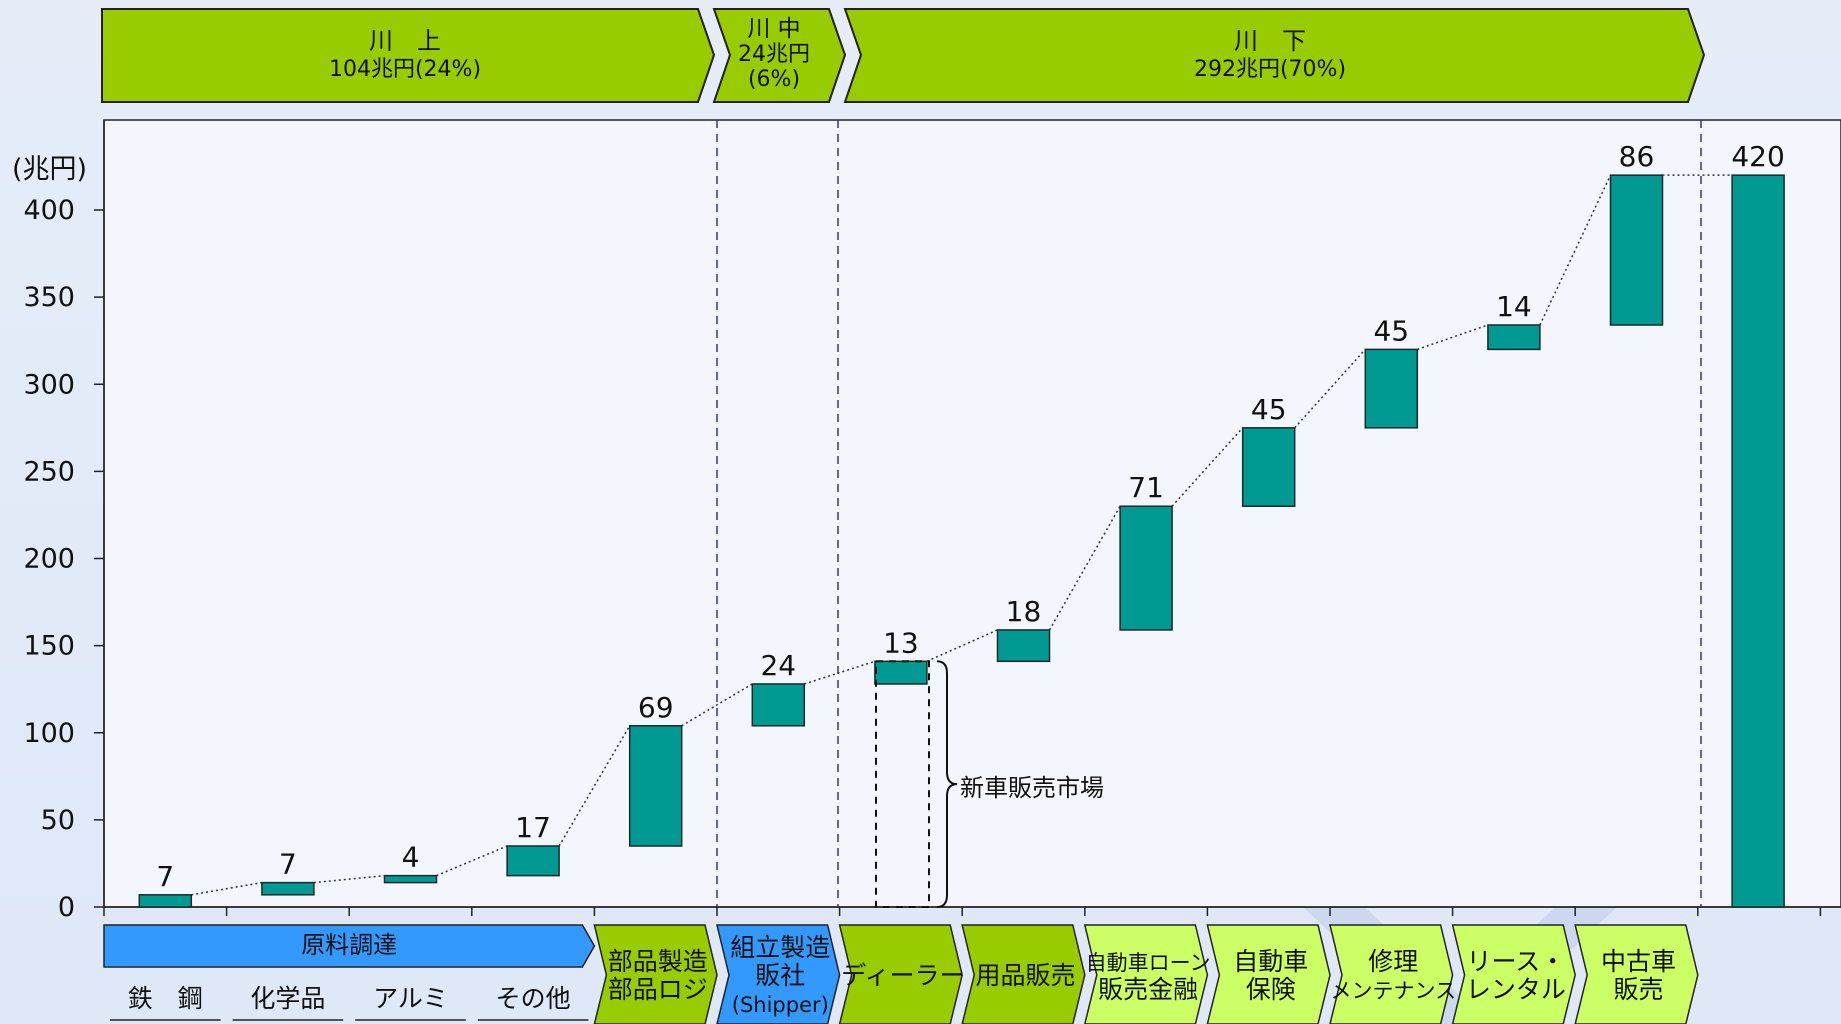 The height and width of the screenshot is (1024, 1841). I want to click on data-label: 69, so click(656, 707).